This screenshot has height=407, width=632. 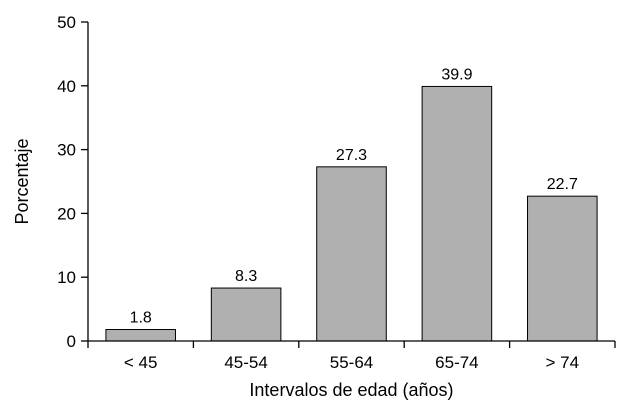 What do you see at coordinates (456, 362) in the screenshot?
I see `x-tick-label: 65-74` at bounding box center [456, 362].